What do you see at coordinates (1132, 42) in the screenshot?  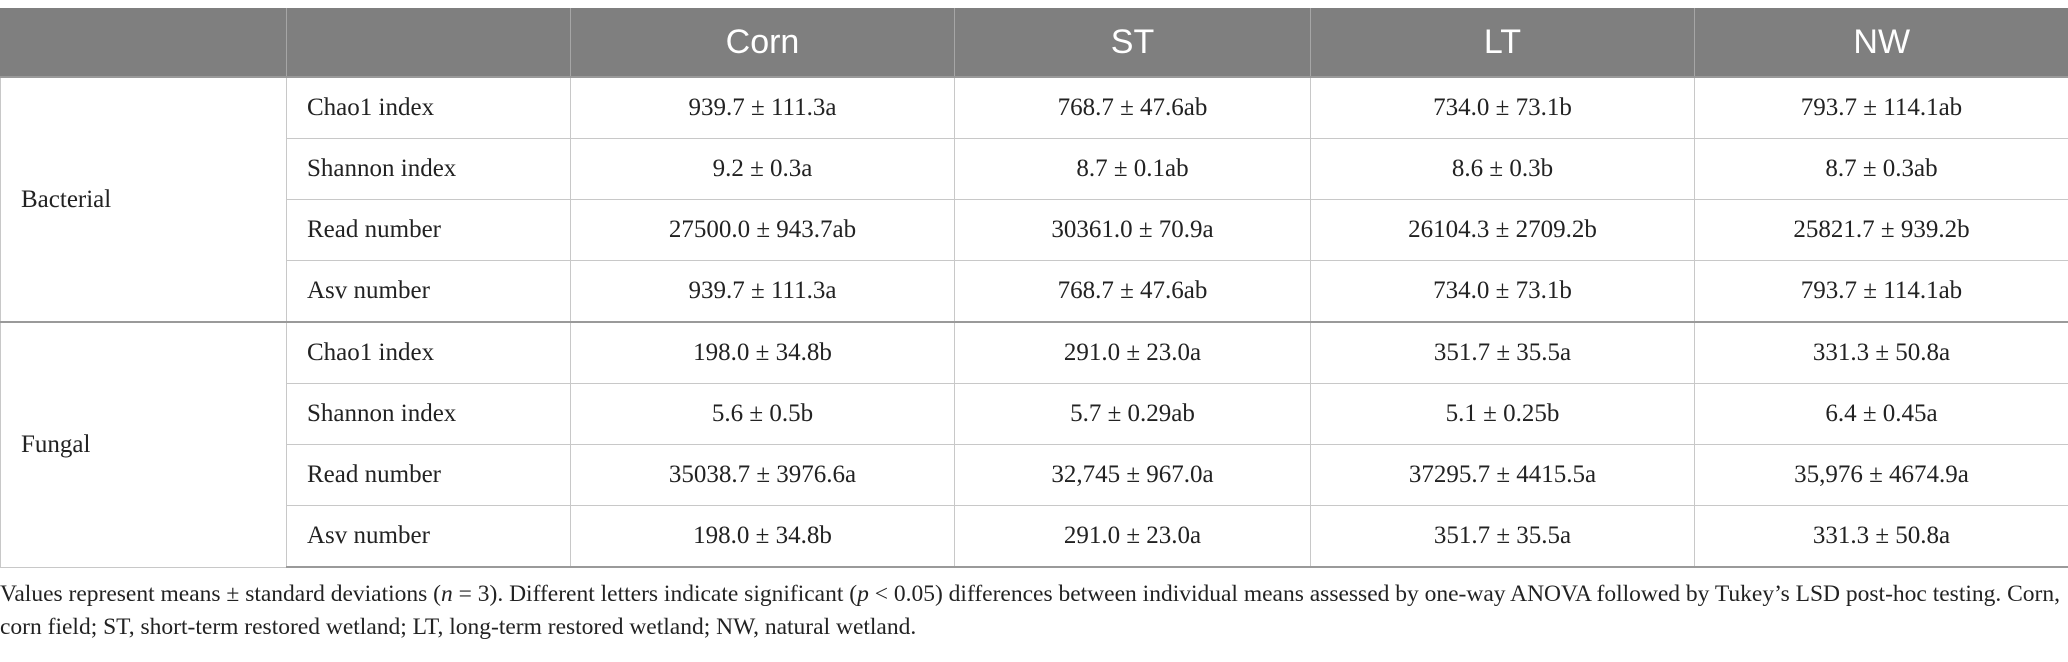 I see `header-cell: ST` at bounding box center [1132, 42].